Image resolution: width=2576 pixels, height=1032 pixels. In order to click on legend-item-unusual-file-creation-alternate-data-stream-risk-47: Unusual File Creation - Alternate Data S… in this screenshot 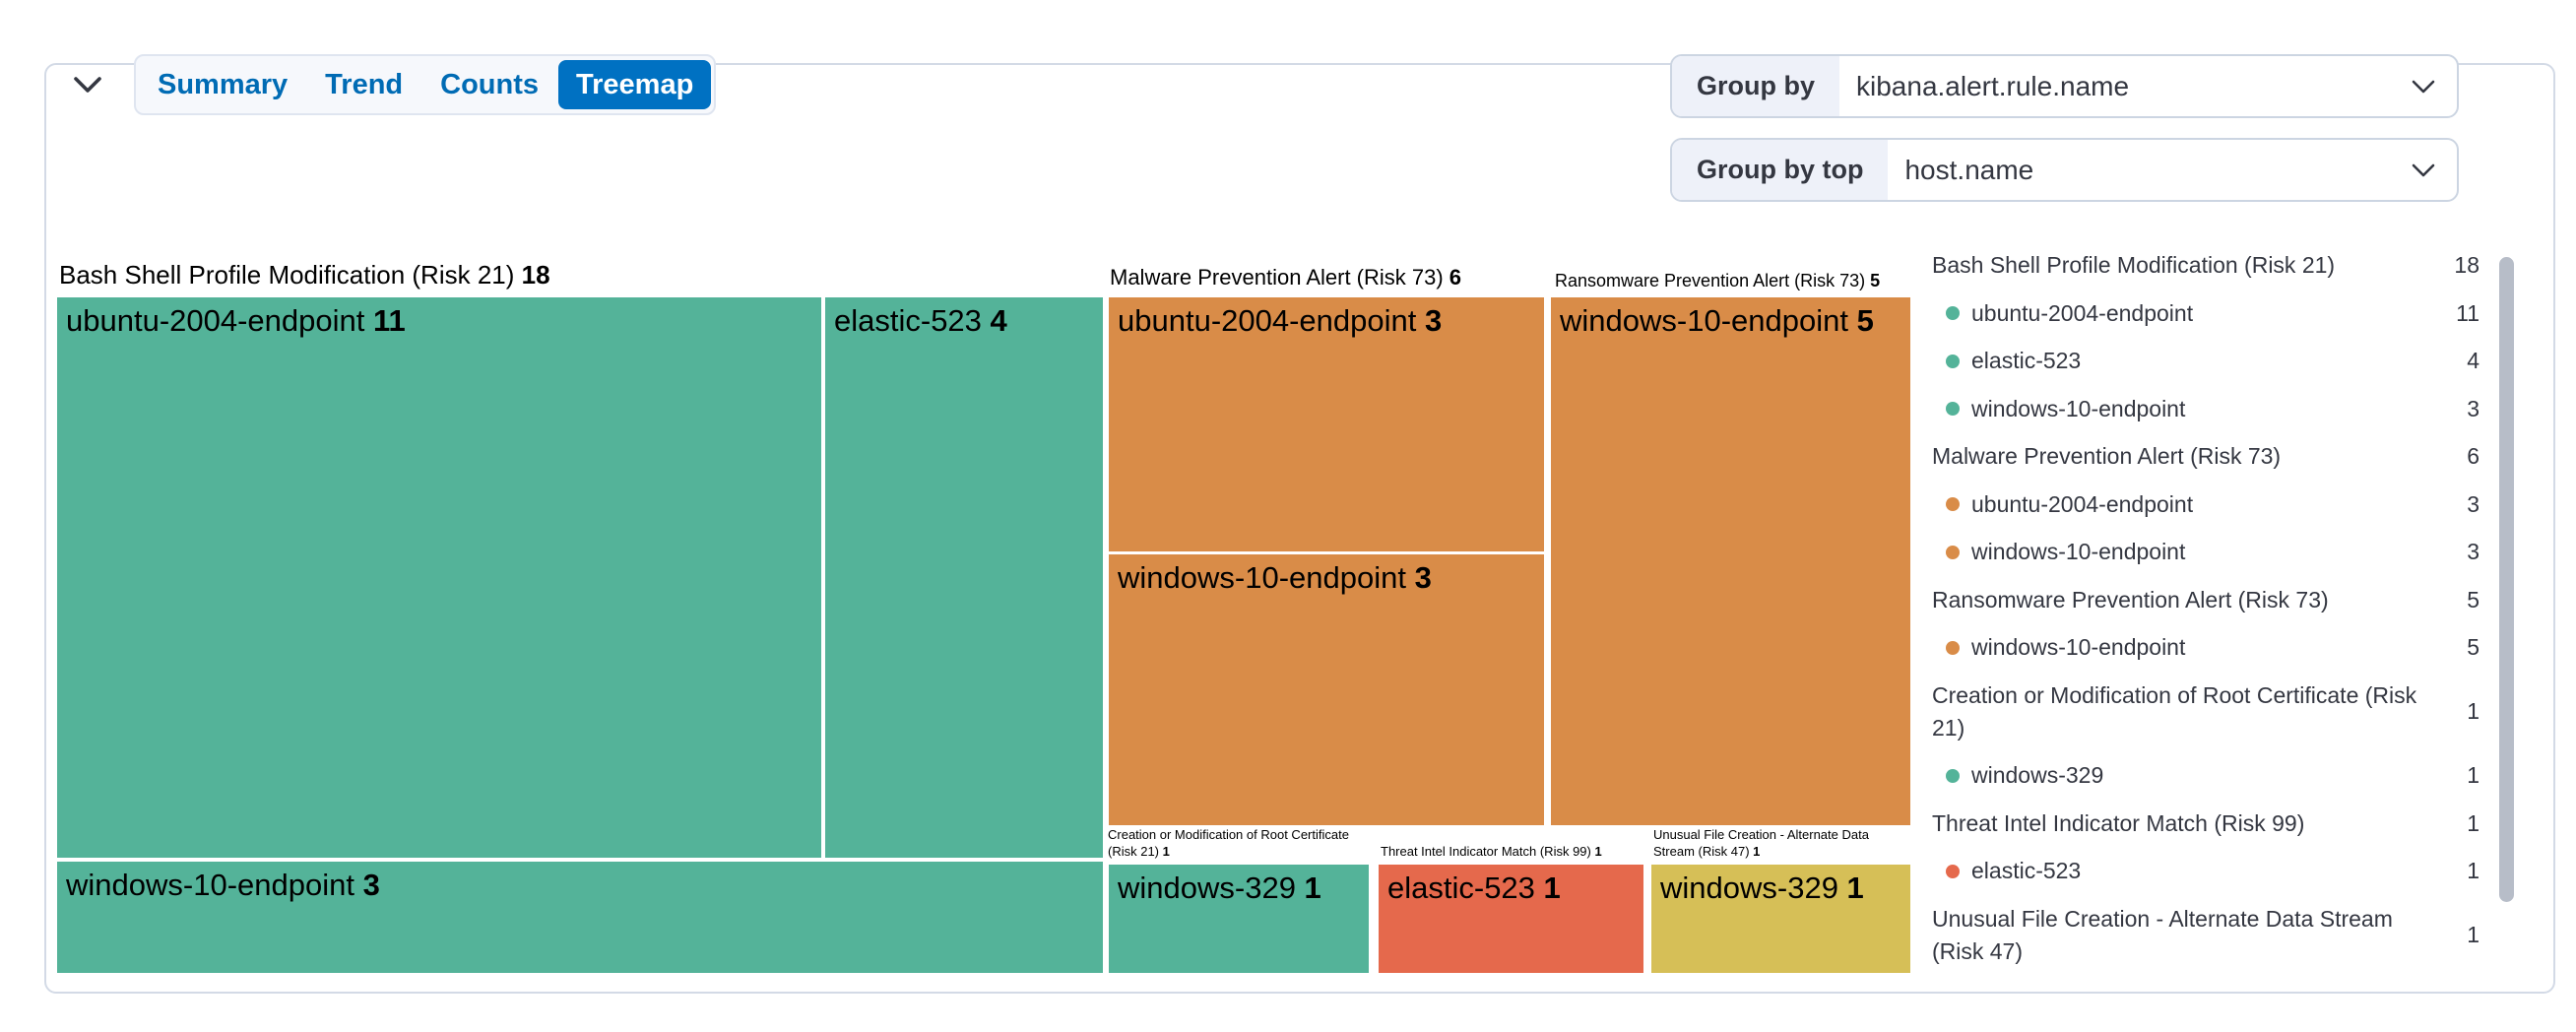, I will do `click(2205, 935)`.